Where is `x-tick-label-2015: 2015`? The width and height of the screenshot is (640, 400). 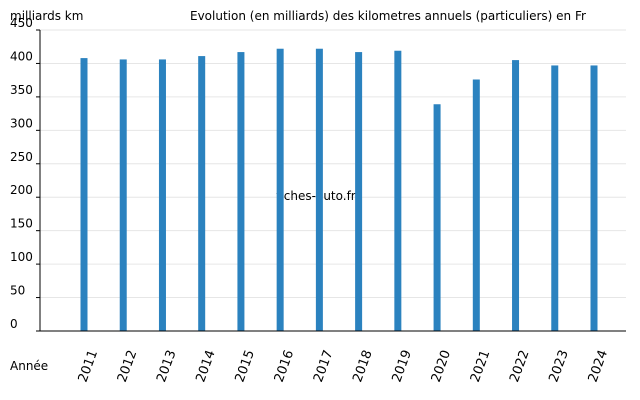 x-tick-label-2015: 2015 is located at coordinates (245, 366).